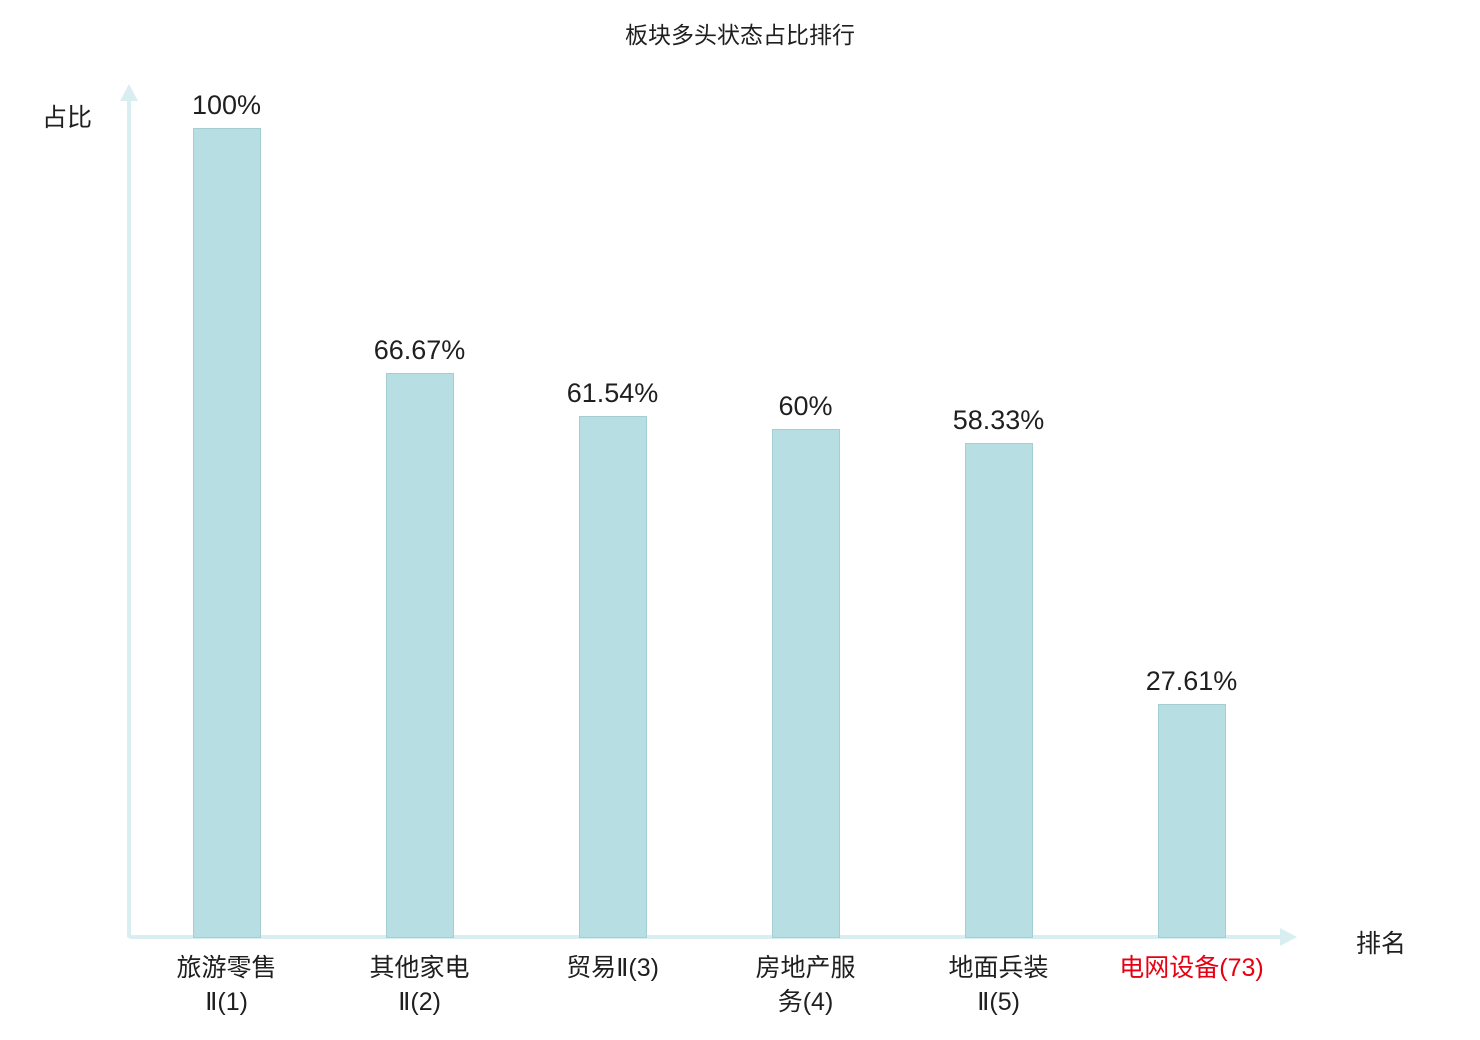 This screenshot has height=1040, width=1480. What do you see at coordinates (705, 937) in the screenshot?
I see `x-axis-line` at bounding box center [705, 937].